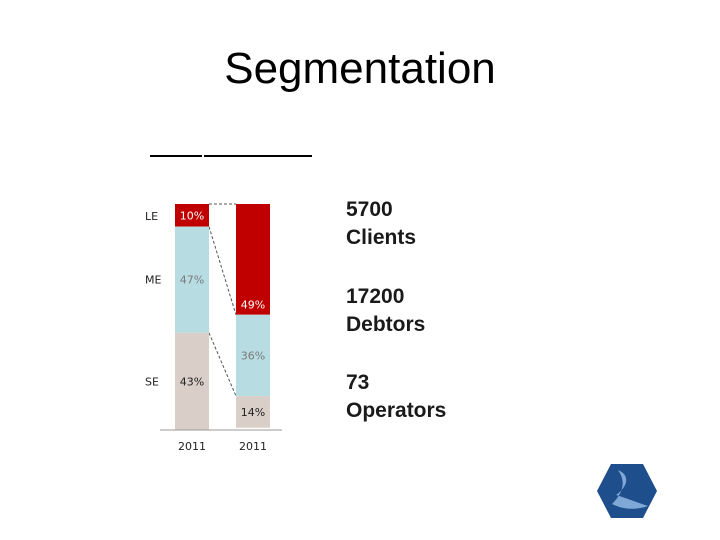 The height and width of the screenshot is (540, 720). Describe the element at coordinates (396, 397) in the screenshot. I see `stat-operators: 73 Operators` at that location.